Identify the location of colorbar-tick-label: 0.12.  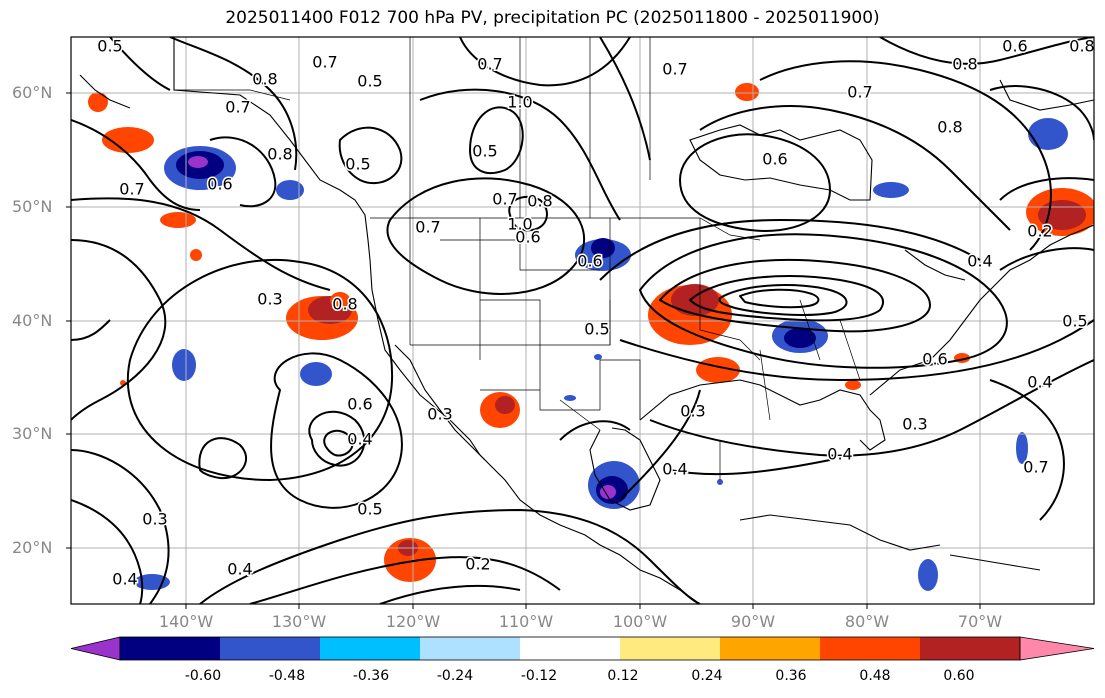
(623, 676).